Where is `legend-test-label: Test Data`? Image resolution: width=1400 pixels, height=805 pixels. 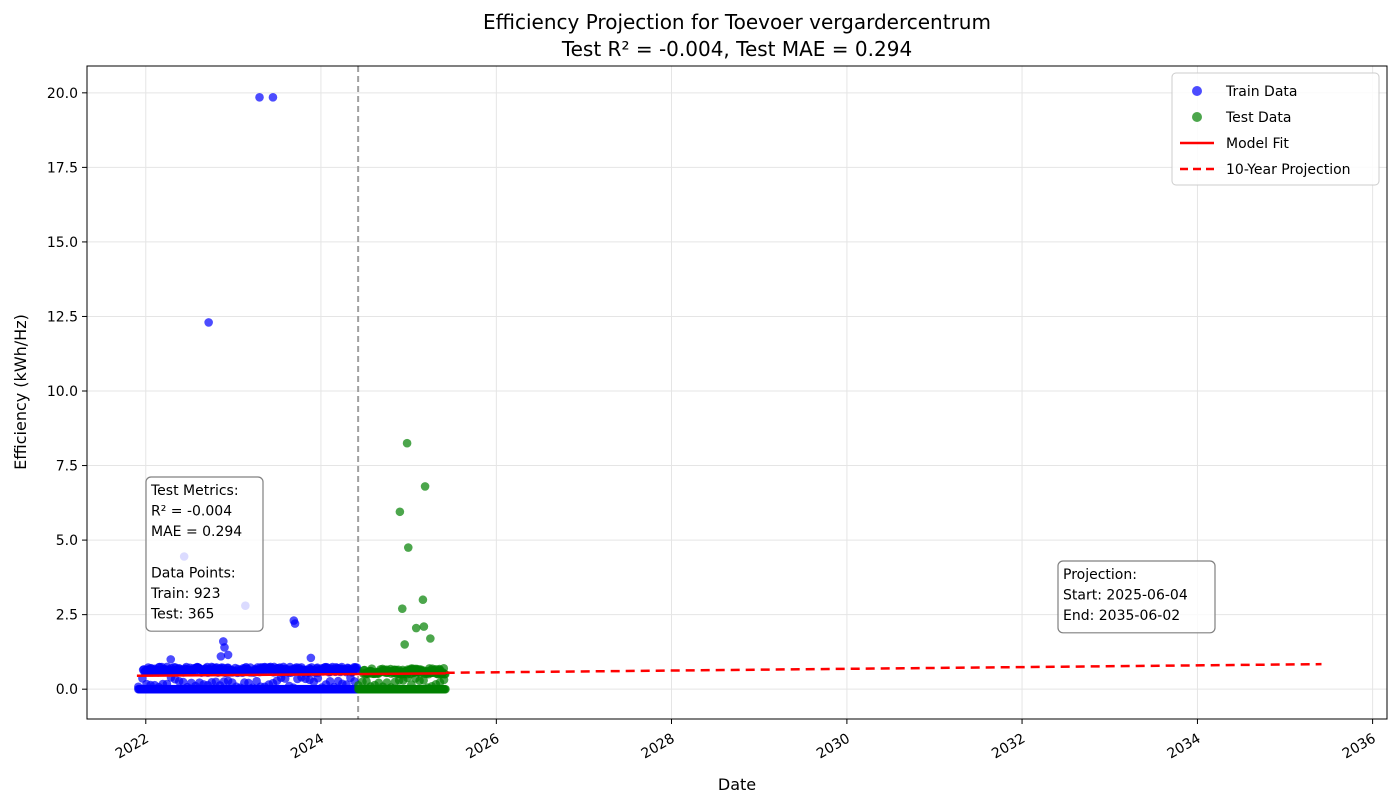
legend-test-label: Test Data is located at coordinates (1258, 118).